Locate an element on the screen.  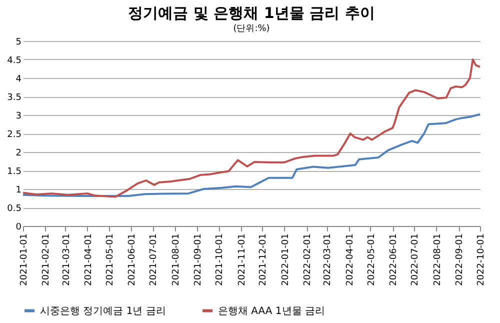
x-tick-label: 2021-10-01 is located at coordinates (220, 260).